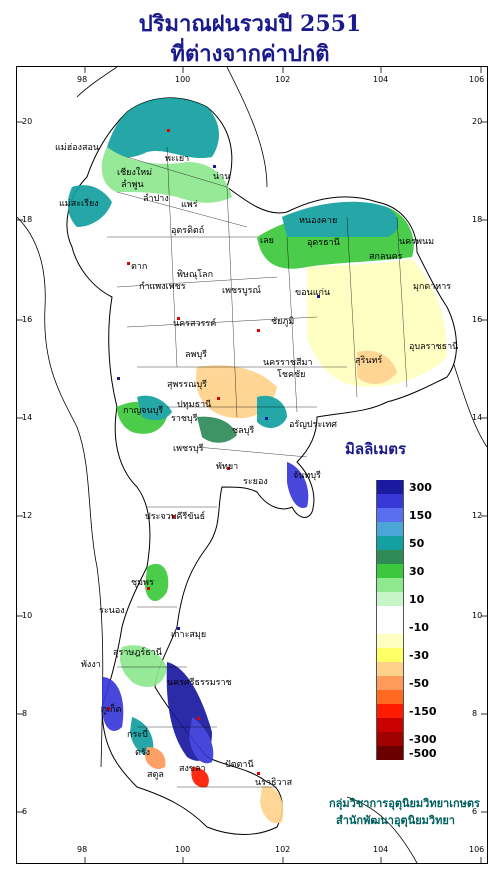  Describe the element at coordinates (420, 515) in the screenshot. I see `legend-label: 150` at that location.